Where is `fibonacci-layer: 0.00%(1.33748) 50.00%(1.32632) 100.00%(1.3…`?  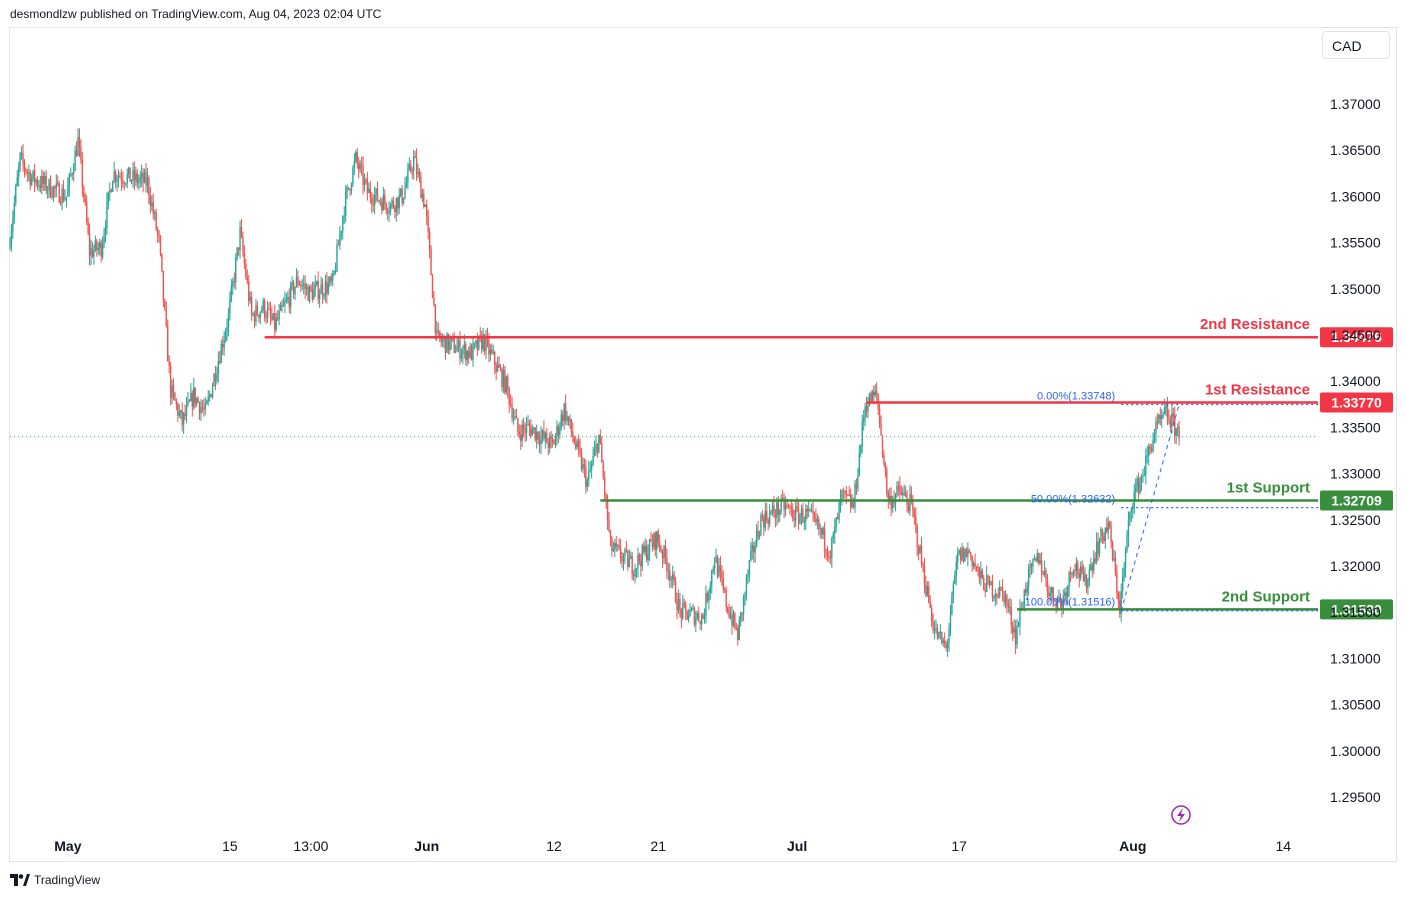 fibonacci-layer: 0.00%(1.33748) 50.00%(1.32632) 100.00%(1.3… is located at coordinates (1171, 501).